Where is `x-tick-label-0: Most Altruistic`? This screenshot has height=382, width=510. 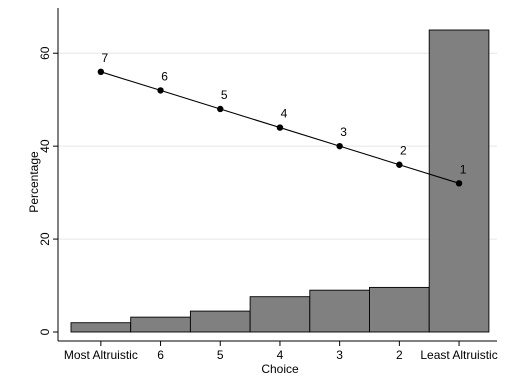 x-tick-label-0: Most Altruistic is located at coordinates (101, 355).